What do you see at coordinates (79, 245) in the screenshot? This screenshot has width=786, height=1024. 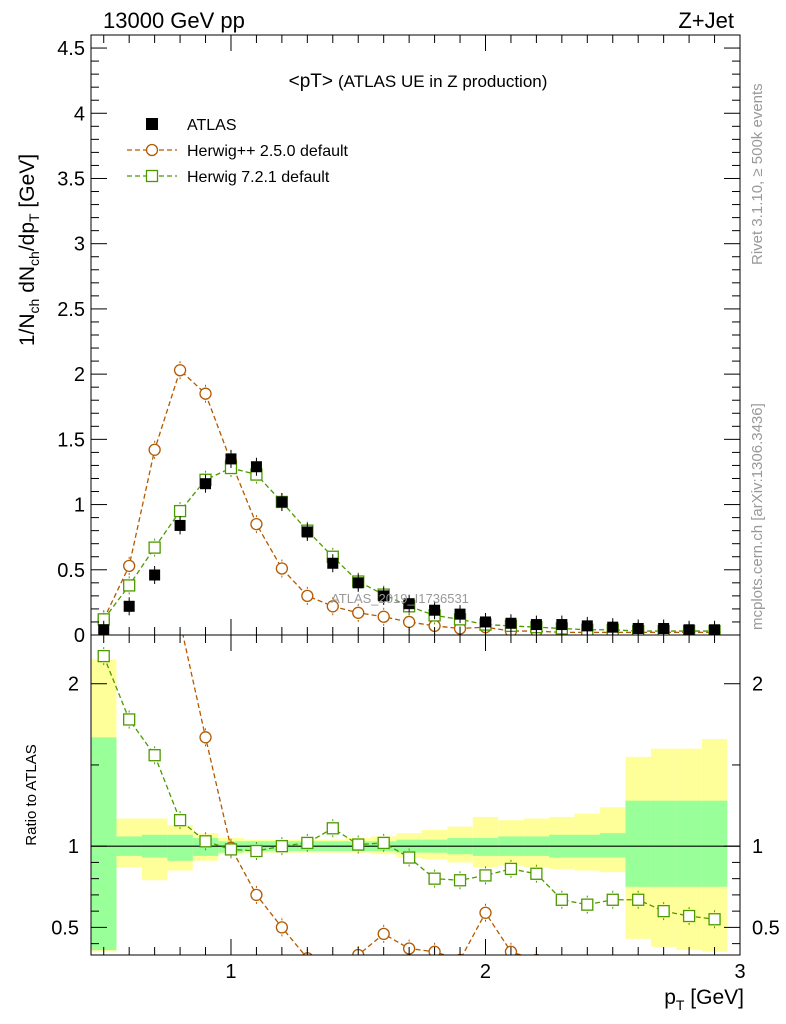 I see `top-ytick-label: 3` at bounding box center [79, 245].